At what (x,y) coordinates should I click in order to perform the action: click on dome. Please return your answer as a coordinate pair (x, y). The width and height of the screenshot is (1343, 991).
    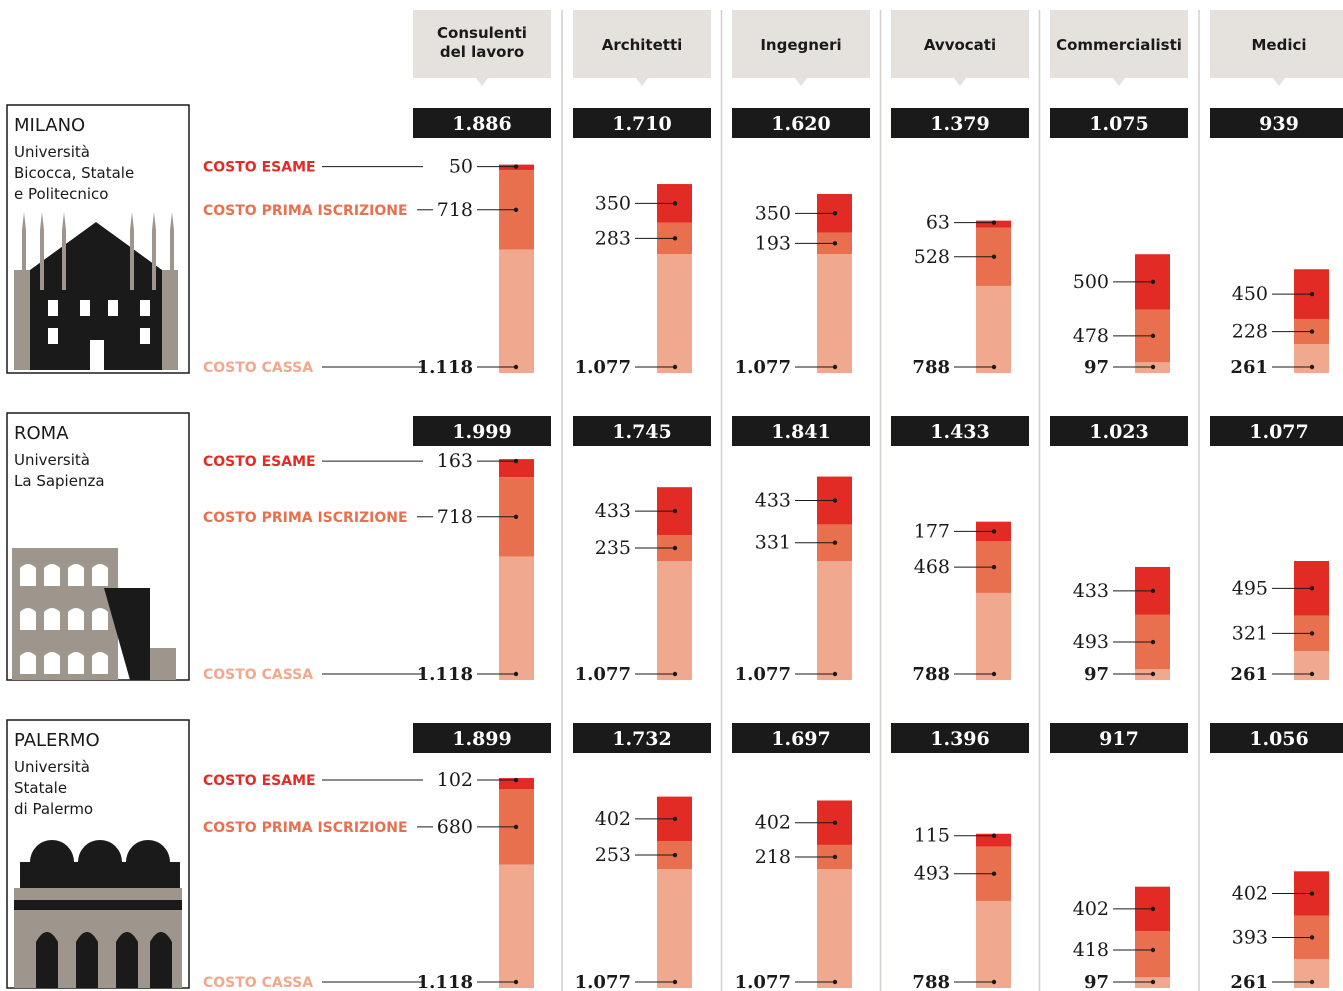
    Looking at the image, I should click on (148, 851).